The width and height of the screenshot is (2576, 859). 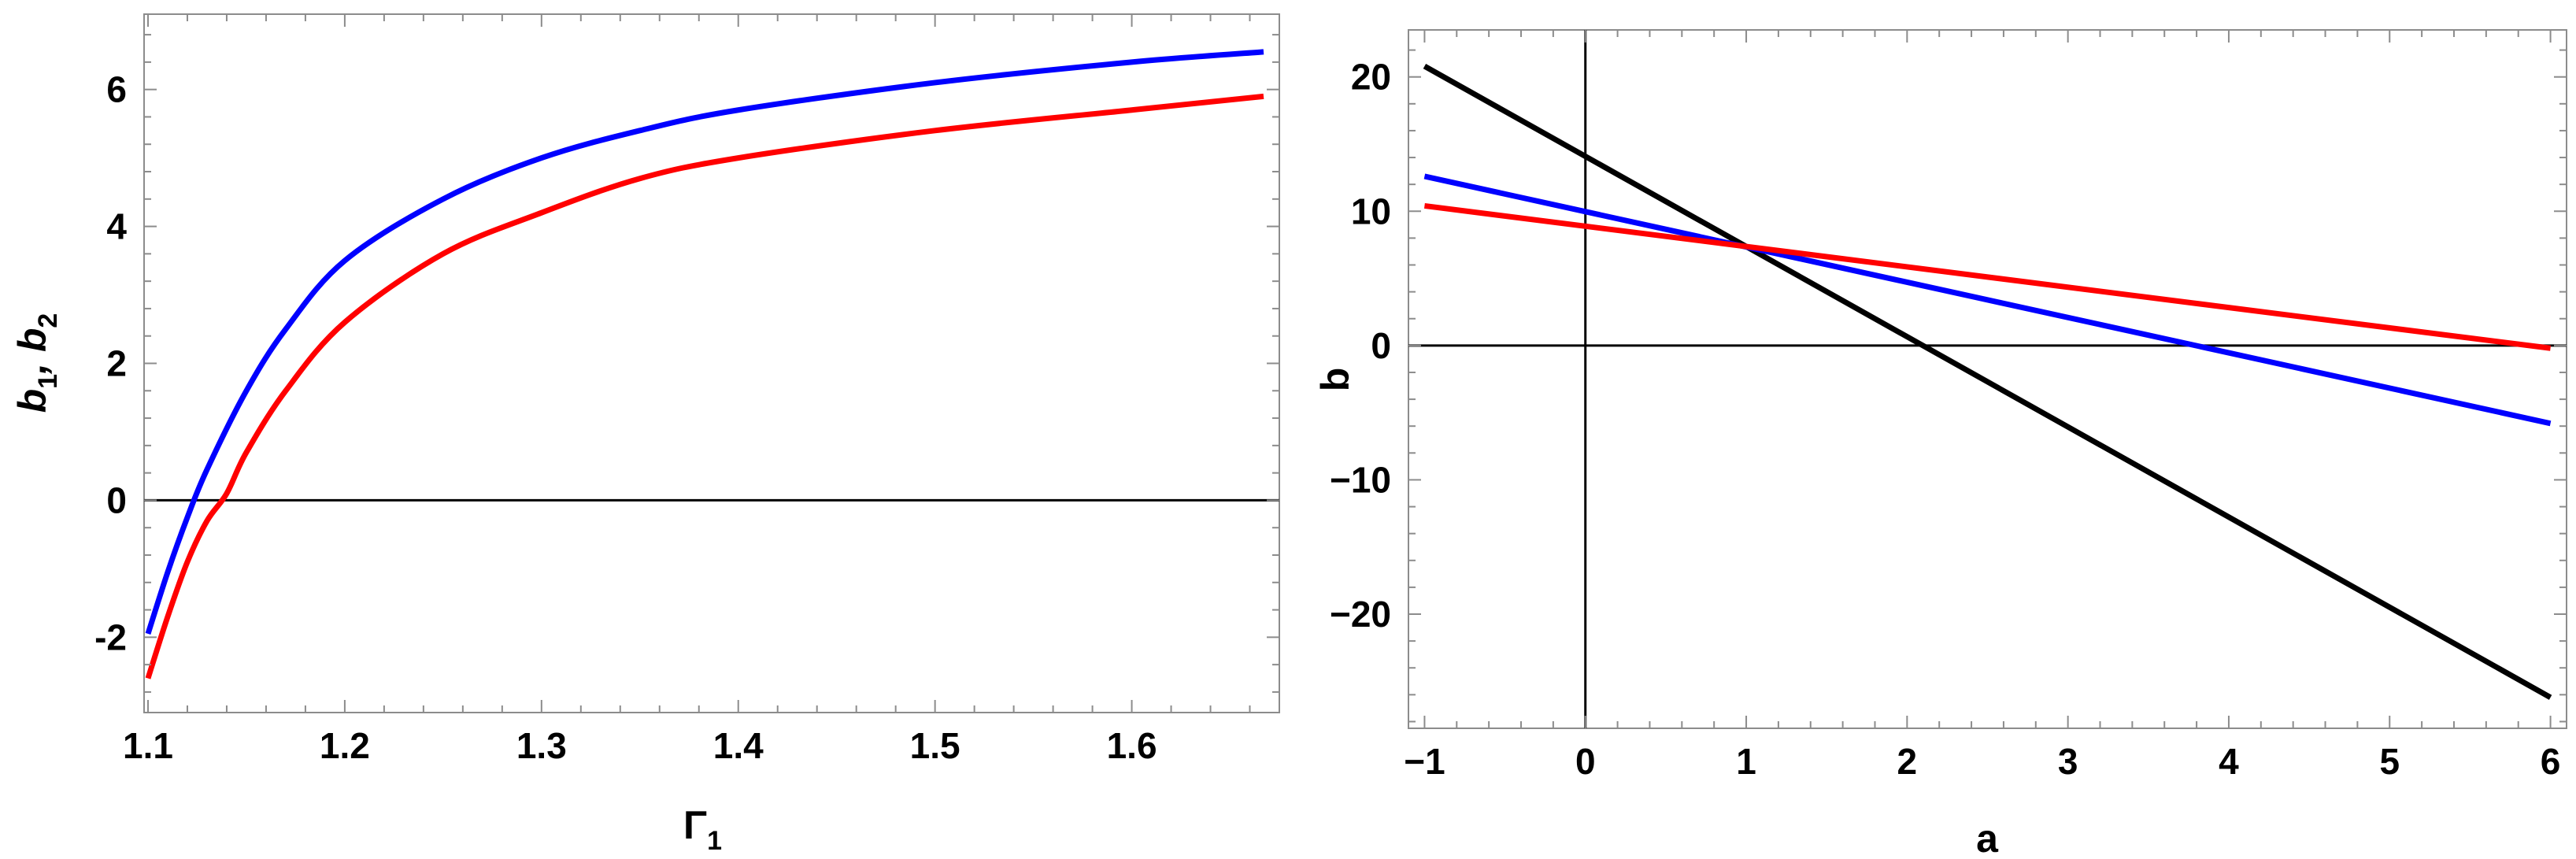 I want to click on x-axis-label-left: Γ1, so click(x=702, y=830).